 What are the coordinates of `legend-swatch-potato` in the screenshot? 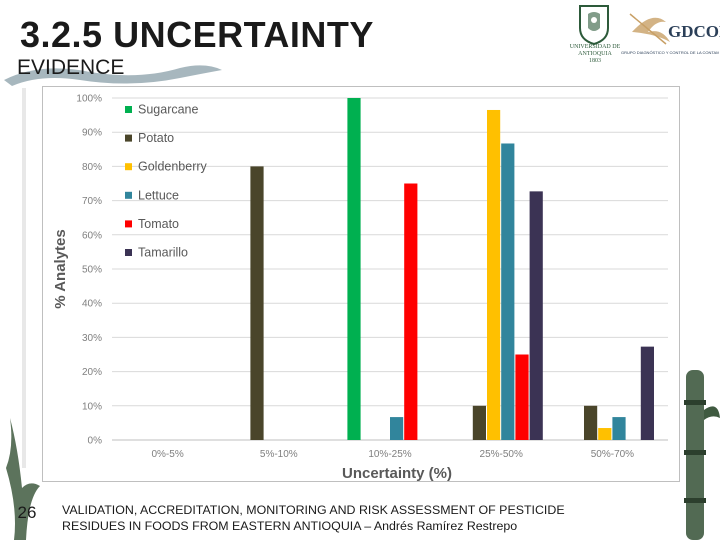 It's located at (128, 138).